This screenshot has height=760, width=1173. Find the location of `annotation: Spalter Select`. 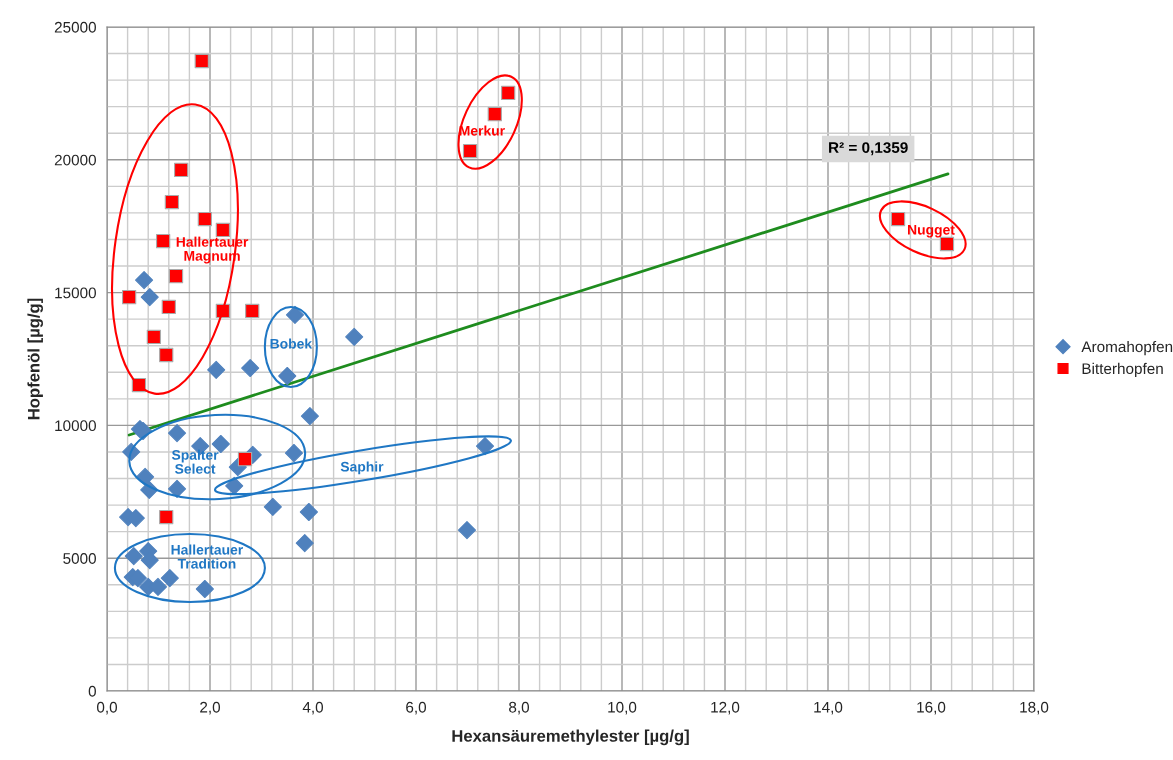

annotation: Spalter Select is located at coordinates (195, 461).